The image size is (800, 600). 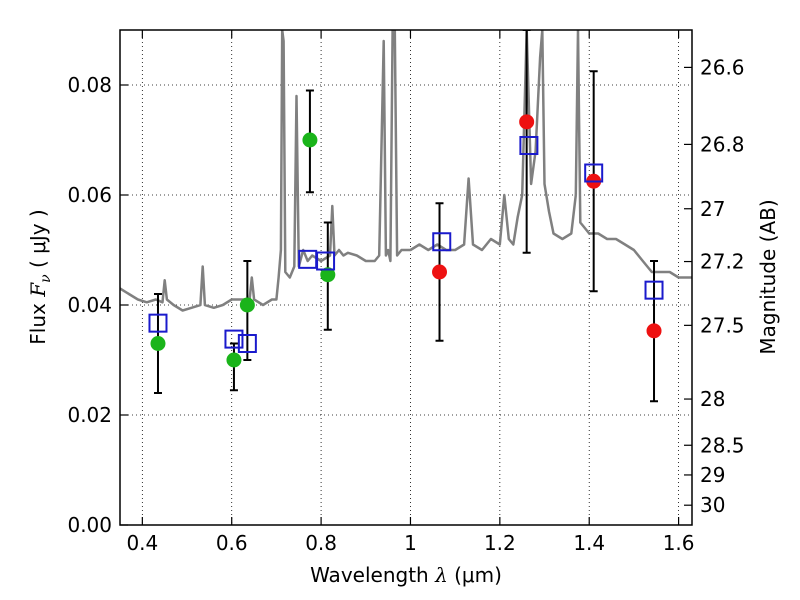 What do you see at coordinates (406, 575) in the screenshot?
I see `x-axis-label: Wavelength λ (μm)` at bounding box center [406, 575].